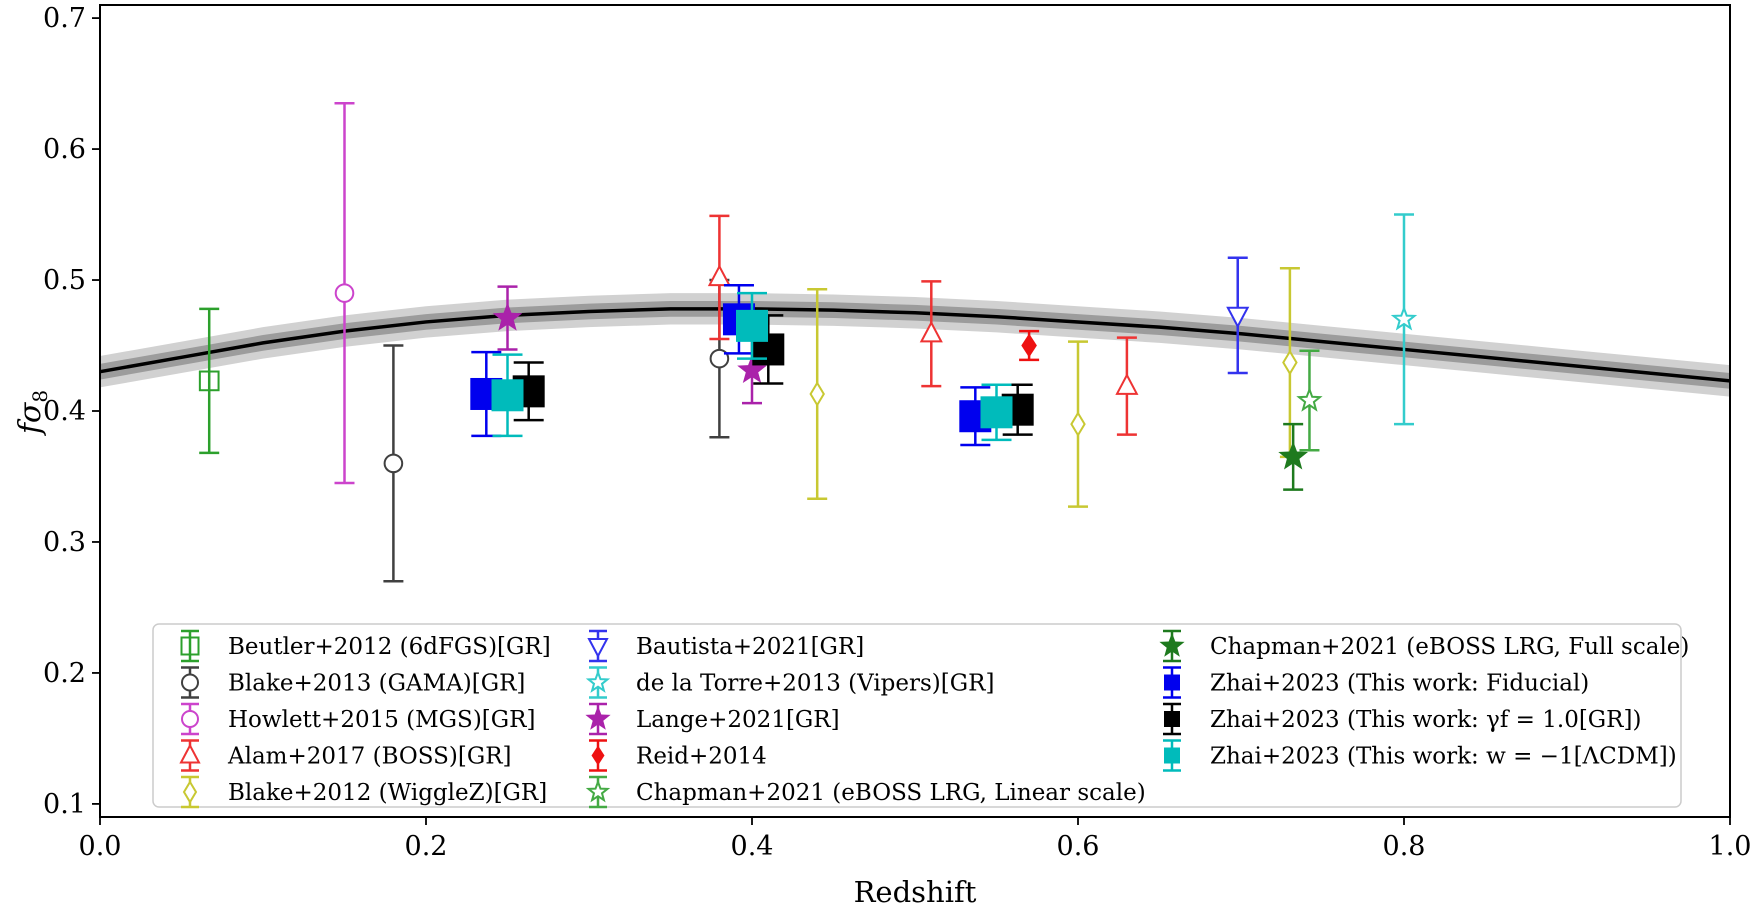 The width and height of the screenshot is (1750, 908). Describe the element at coordinates (891, 793) in the screenshot. I see `legend-label: Chapman+2021 (eBOSS LRG, Linear scale)` at that location.